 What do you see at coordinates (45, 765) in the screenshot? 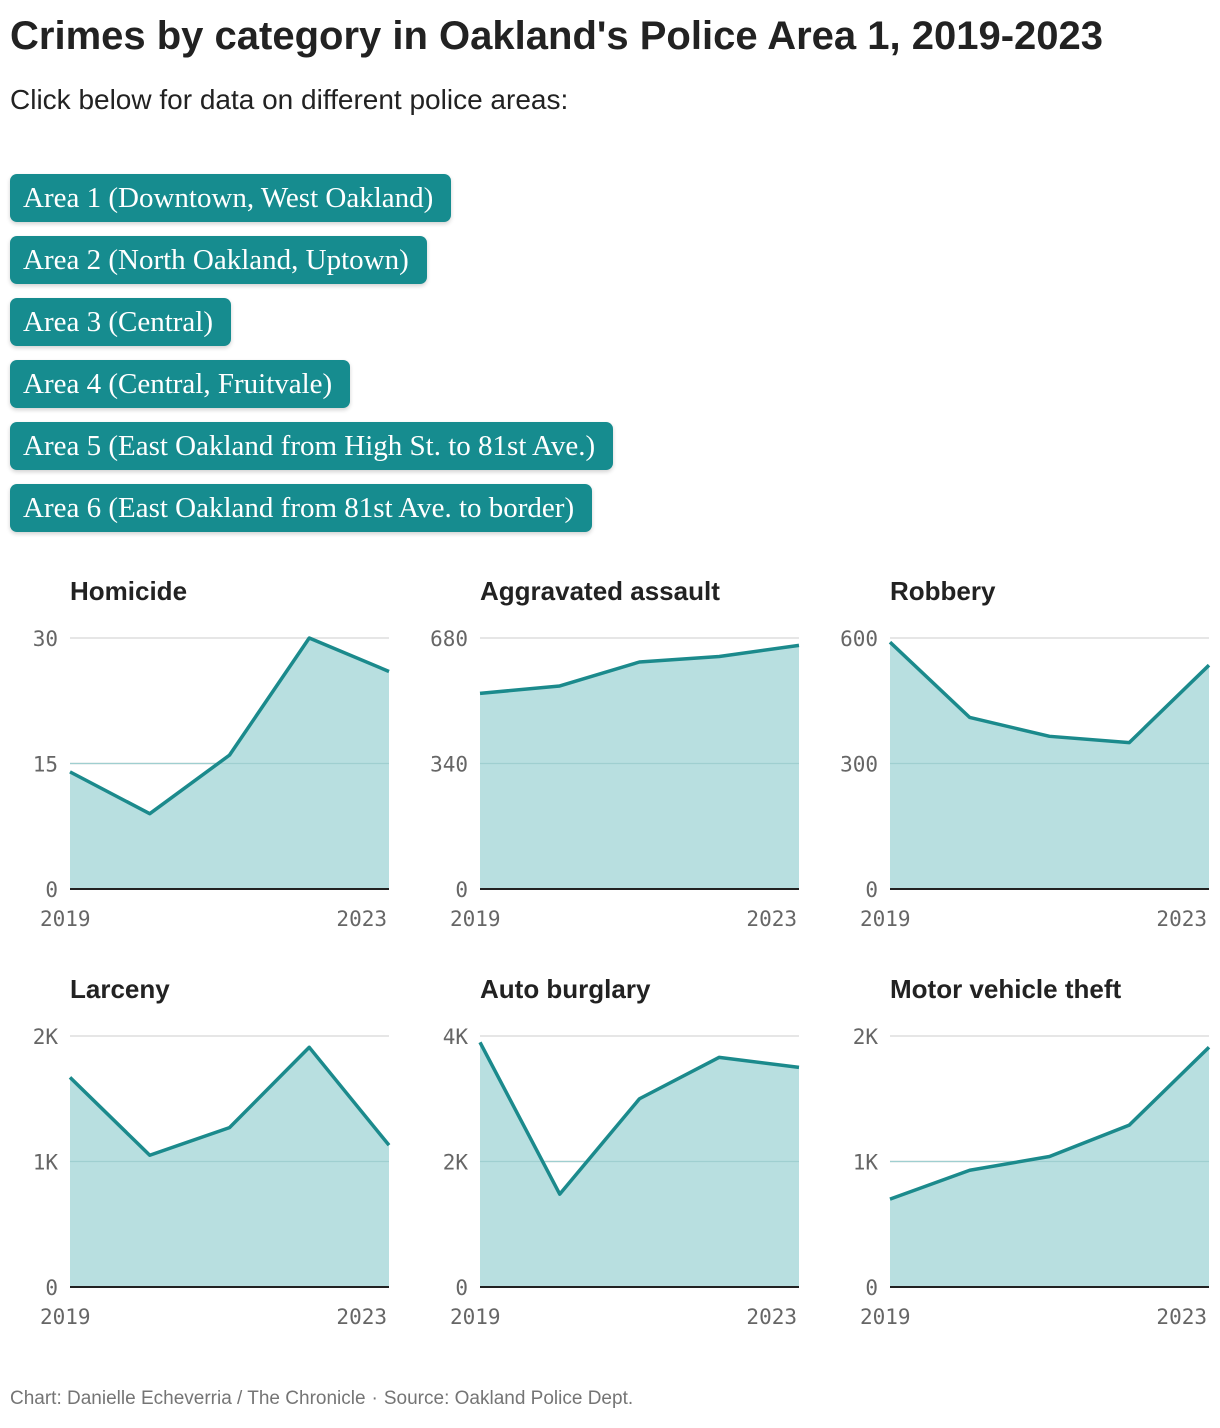
I see `y-tick-label: 15` at bounding box center [45, 765].